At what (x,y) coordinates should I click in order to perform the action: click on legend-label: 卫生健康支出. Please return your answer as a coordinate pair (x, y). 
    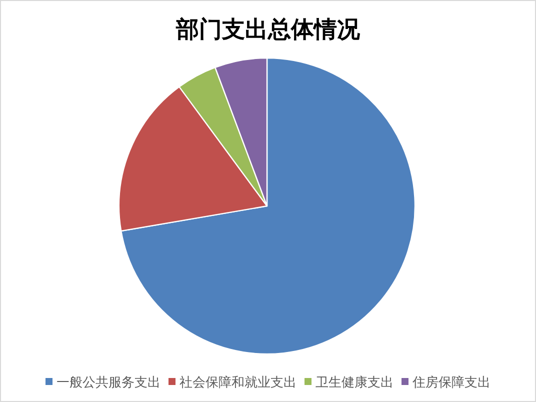
    Looking at the image, I should click on (355, 382).